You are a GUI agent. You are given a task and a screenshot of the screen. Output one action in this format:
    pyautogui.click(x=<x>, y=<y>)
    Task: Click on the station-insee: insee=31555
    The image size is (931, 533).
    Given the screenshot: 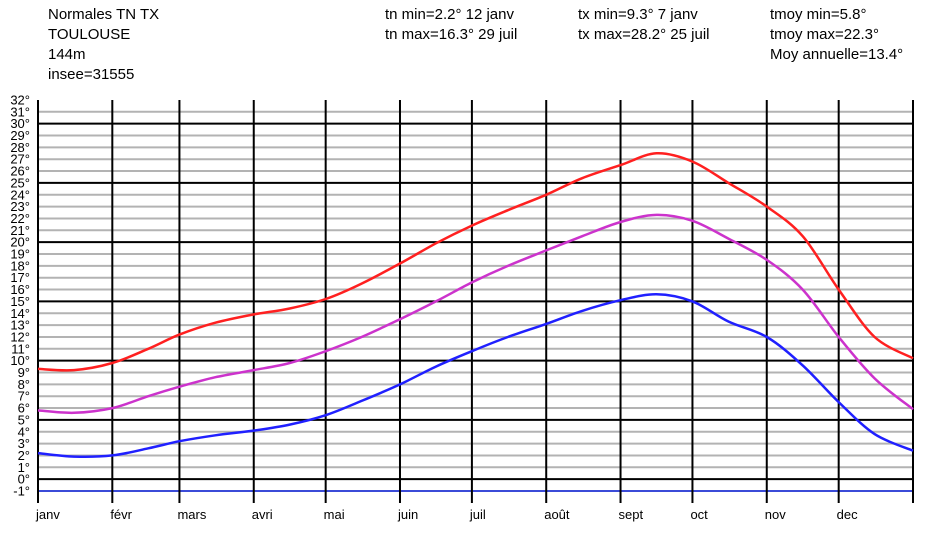 What is the action you would take?
    pyautogui.click(x=91, y=74)
    